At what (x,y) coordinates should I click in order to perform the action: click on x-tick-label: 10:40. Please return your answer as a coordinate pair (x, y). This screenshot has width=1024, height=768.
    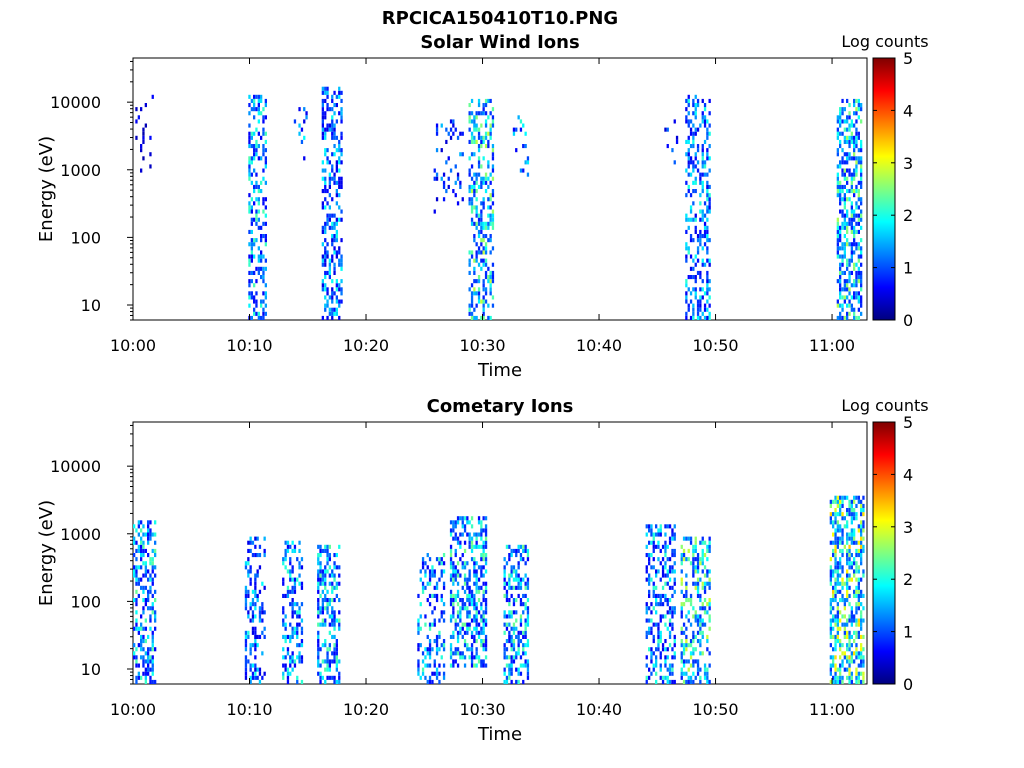
    Looking at the image, I should click on (599, 345).